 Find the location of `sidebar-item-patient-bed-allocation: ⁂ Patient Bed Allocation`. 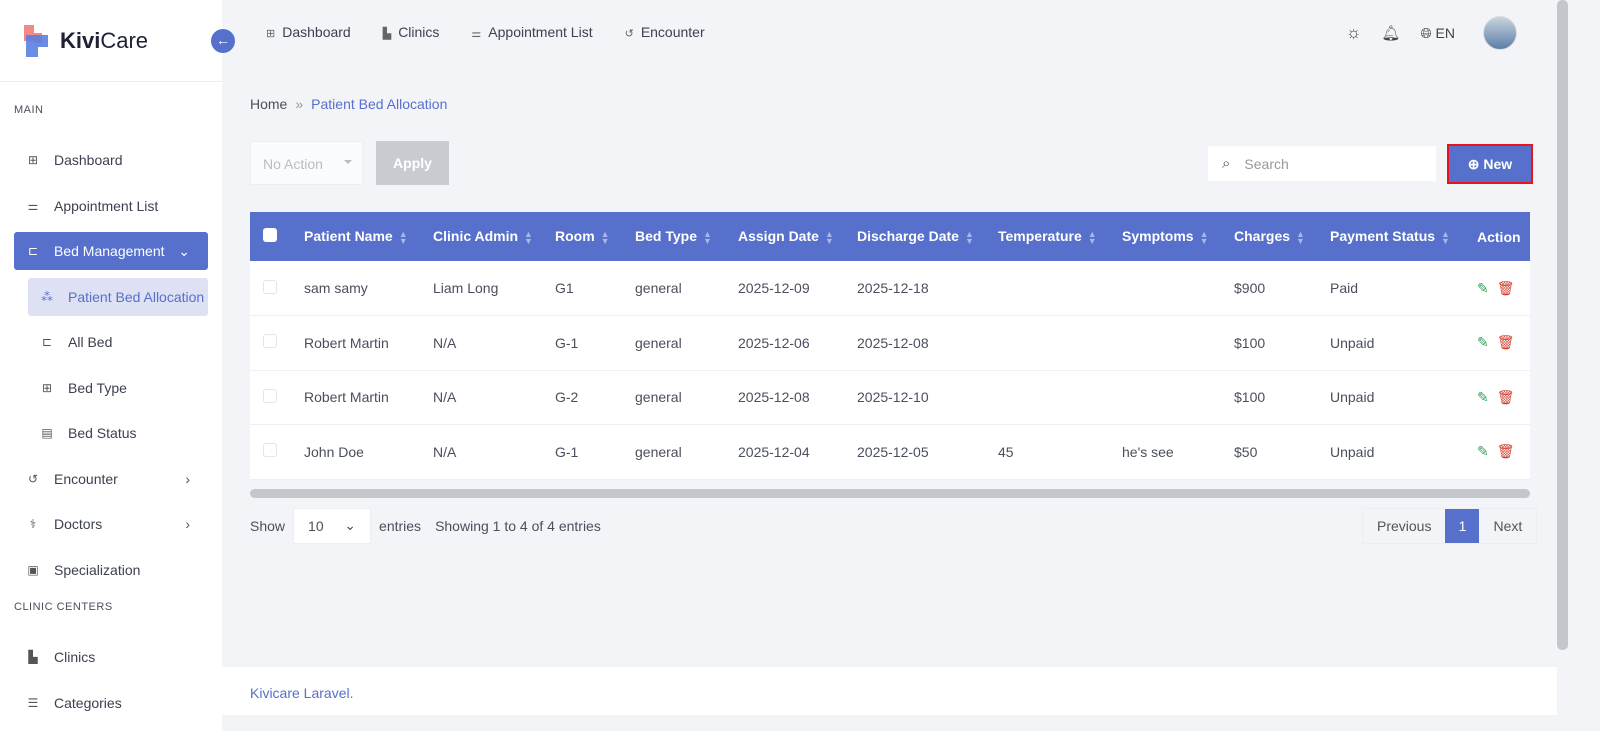

sidebar-item-patient-bed-allocation: ⁂ Patient Bed Allocation is located at coordinates (118, 296).